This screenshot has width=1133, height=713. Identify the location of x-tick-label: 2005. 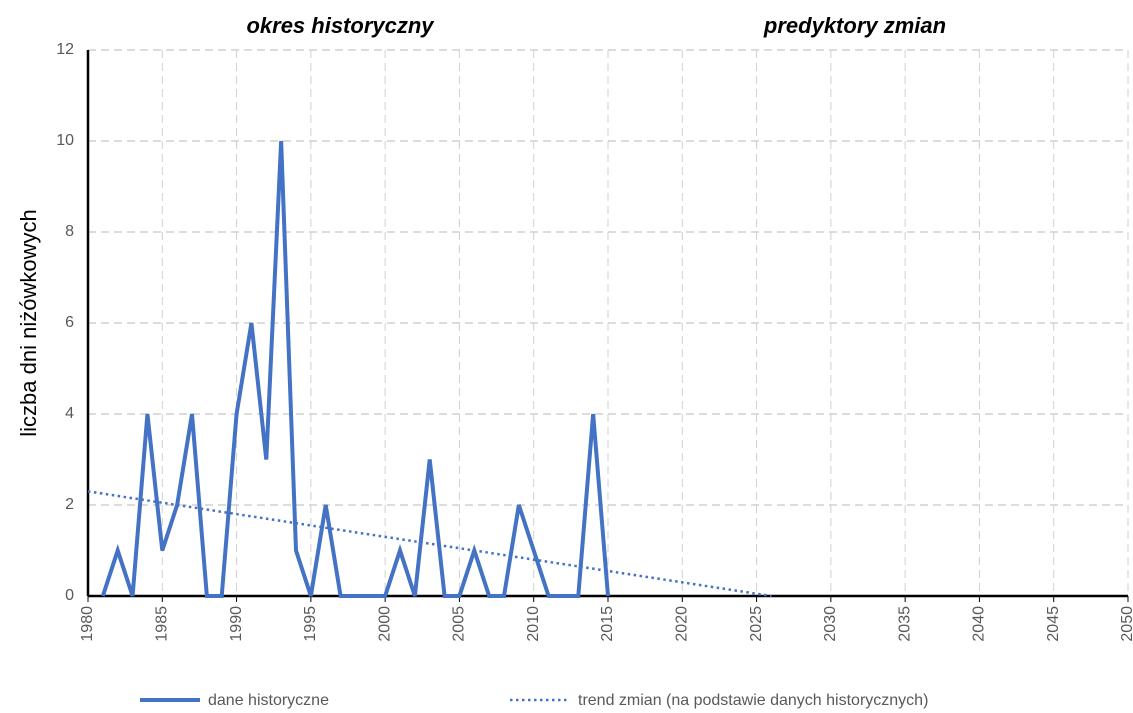
(459, 624).